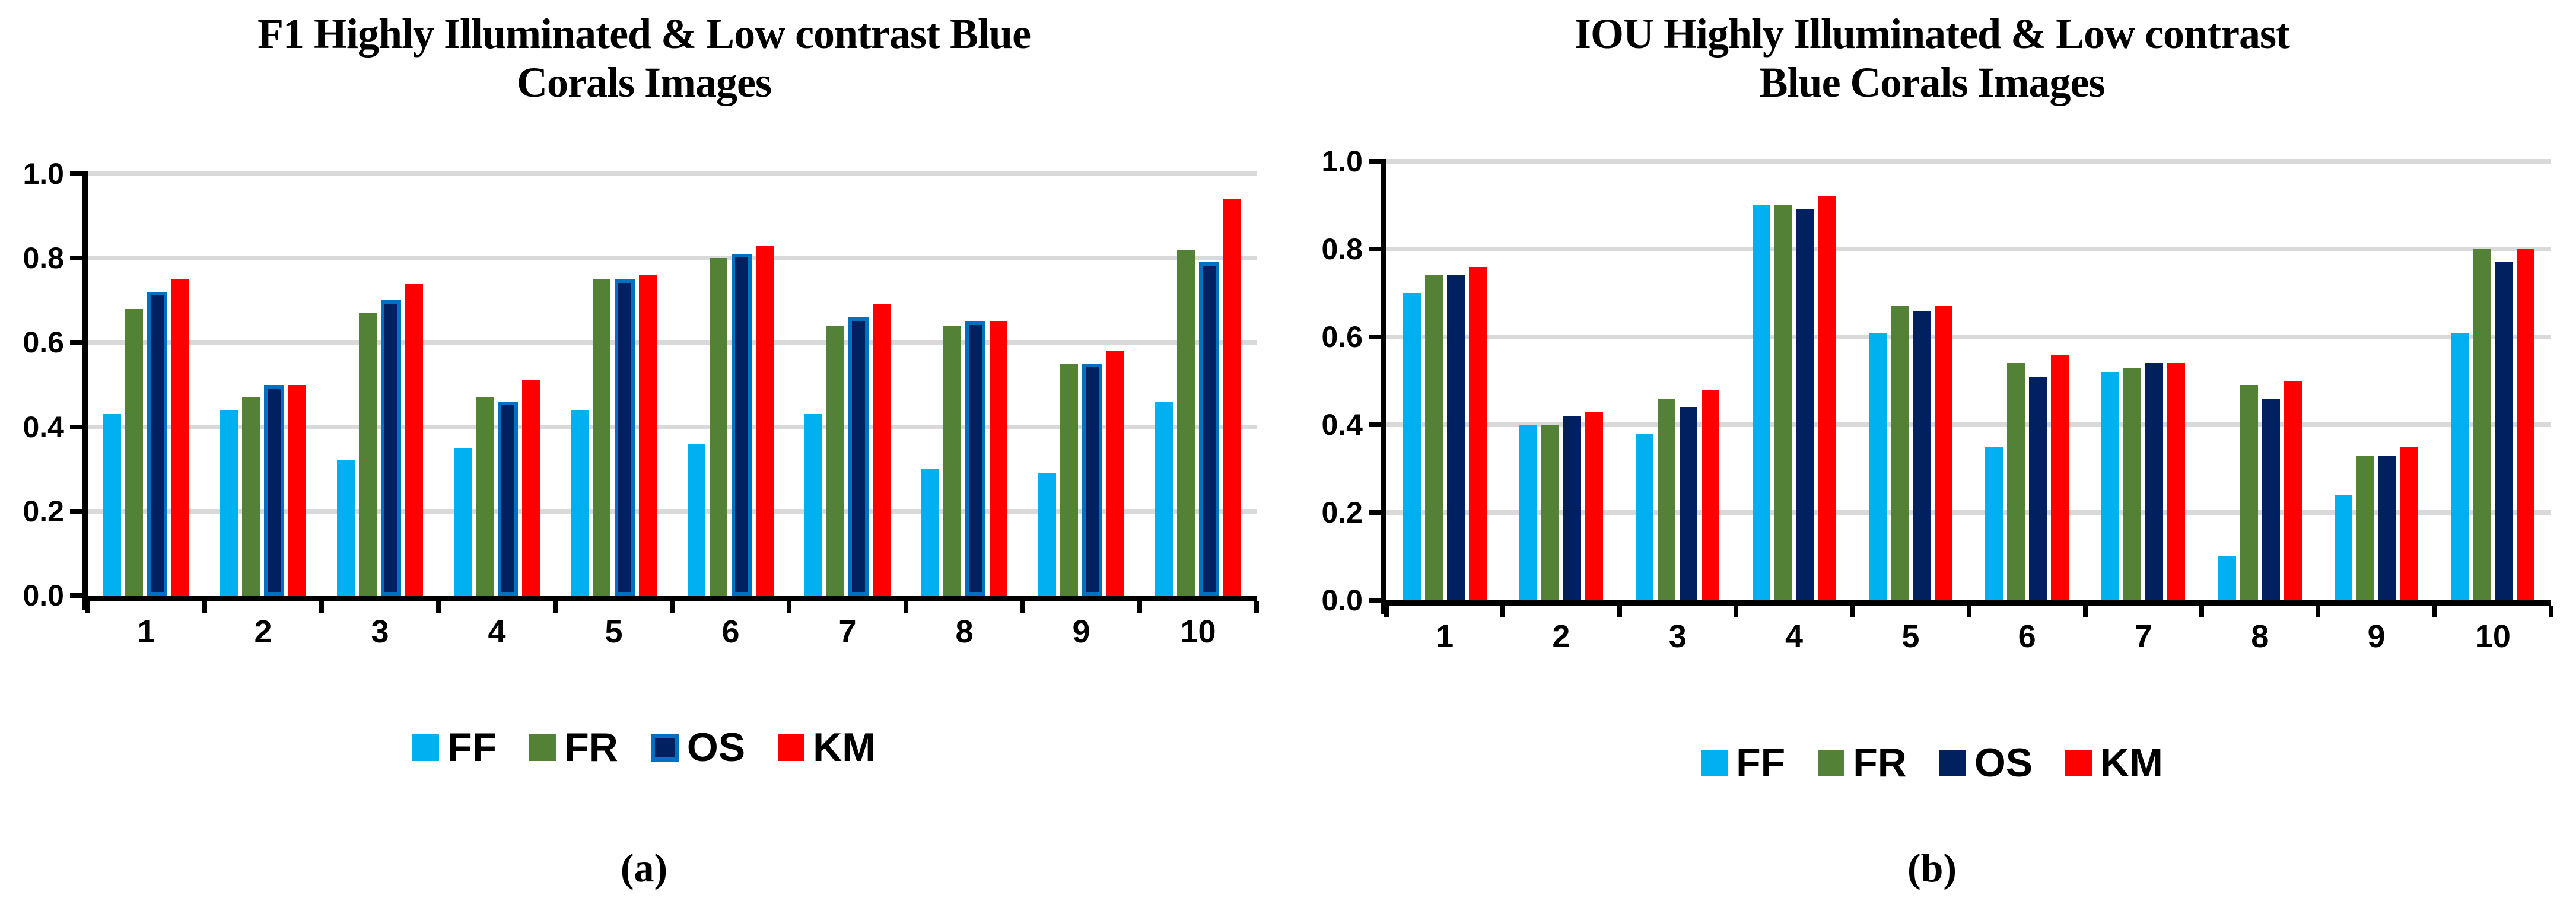 Image resolution: width=2576 pixels, height=917 pixels. I want to click on y-axis-tick-1.0, so click(1375, 161).